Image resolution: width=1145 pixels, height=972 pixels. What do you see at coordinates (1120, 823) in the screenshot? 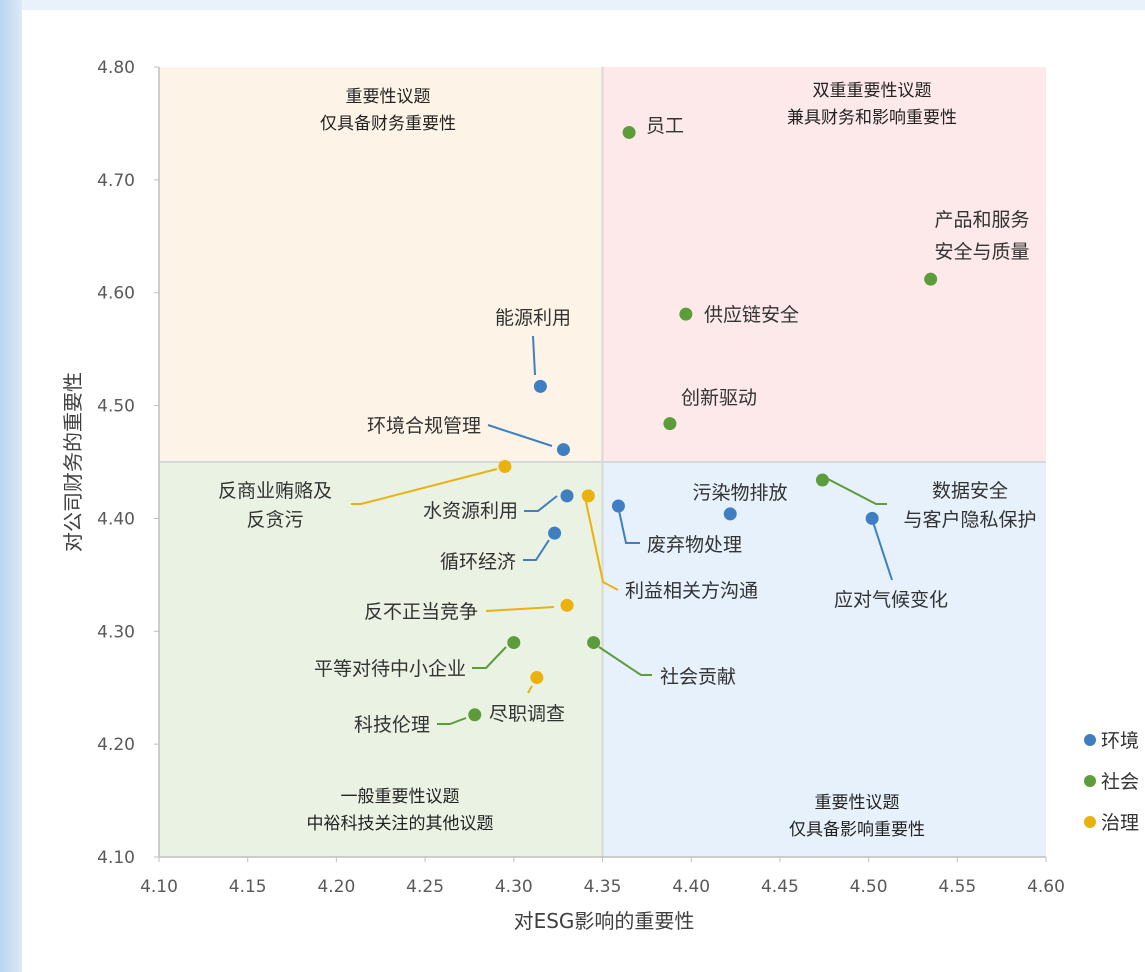
I see `legend-label: 治理` at bounding box center [1120, 823].